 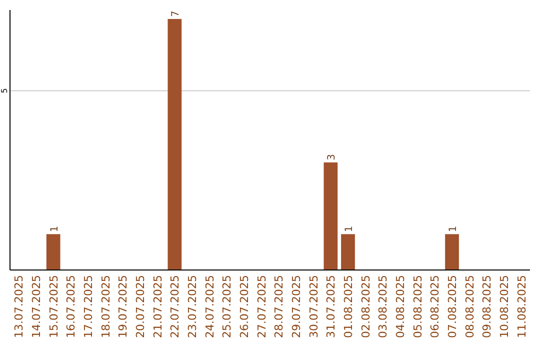 What do you see at coordinates (400, 306) in the screenshot?
I see `x-tick-label: 04.08.2025` at bounding box center [400, 306].